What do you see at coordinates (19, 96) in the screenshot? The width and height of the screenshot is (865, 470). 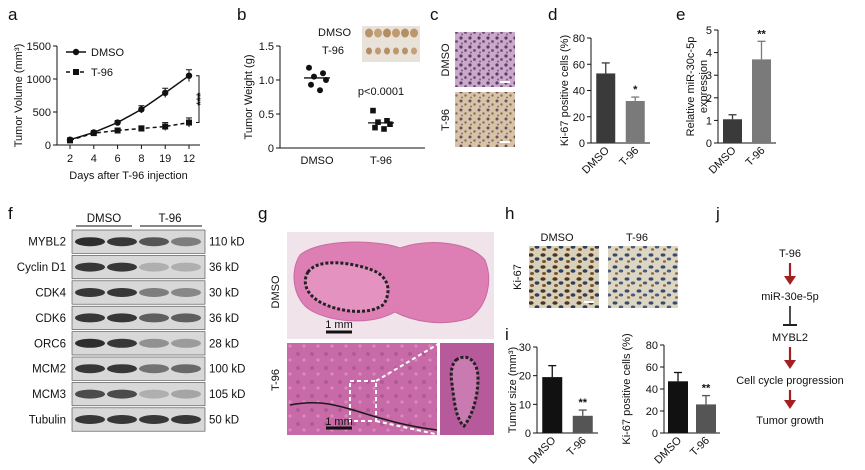 I see `chart-a-ylabel: Tumor Volume (mm³)` at bounding box center [19, 96].